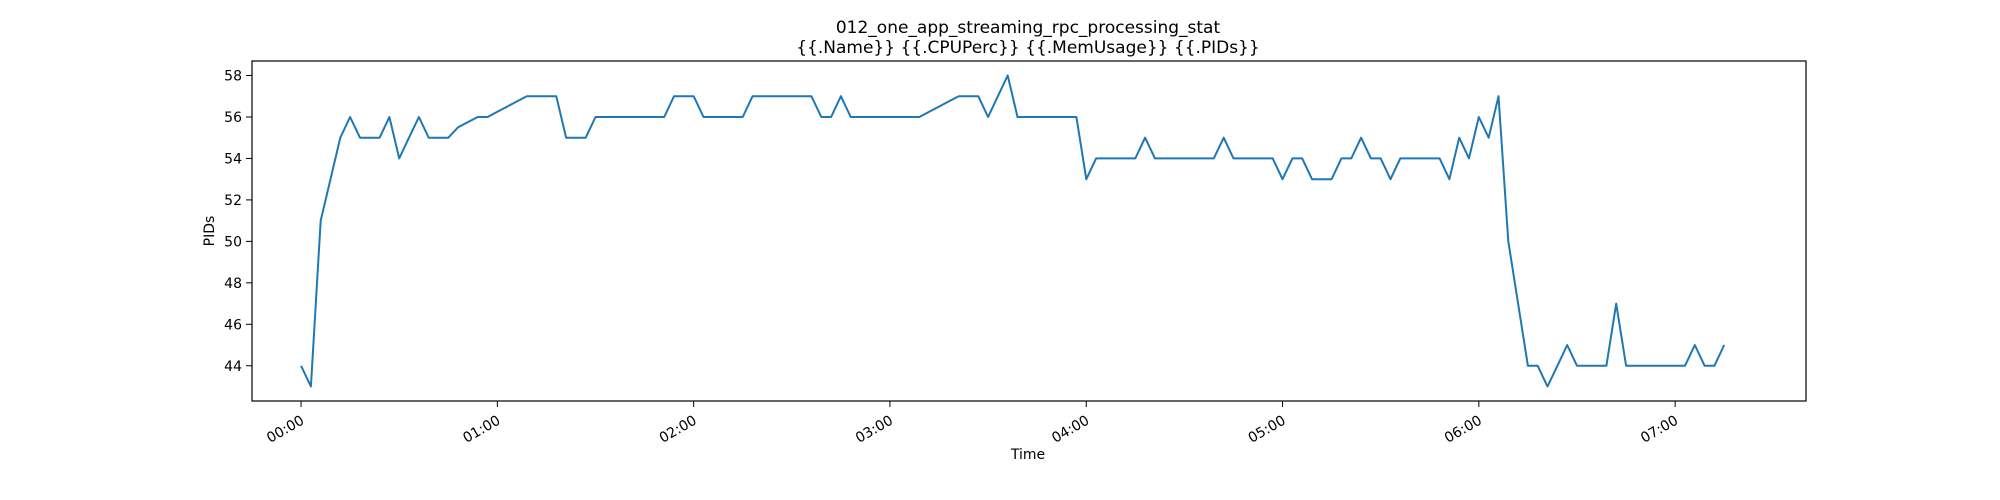  What do you see at coordinates (238, 222) in the screenshot?
I see `y-axis: 44 46 48 50 52 54 56 58` at bounding box center [238, 222].